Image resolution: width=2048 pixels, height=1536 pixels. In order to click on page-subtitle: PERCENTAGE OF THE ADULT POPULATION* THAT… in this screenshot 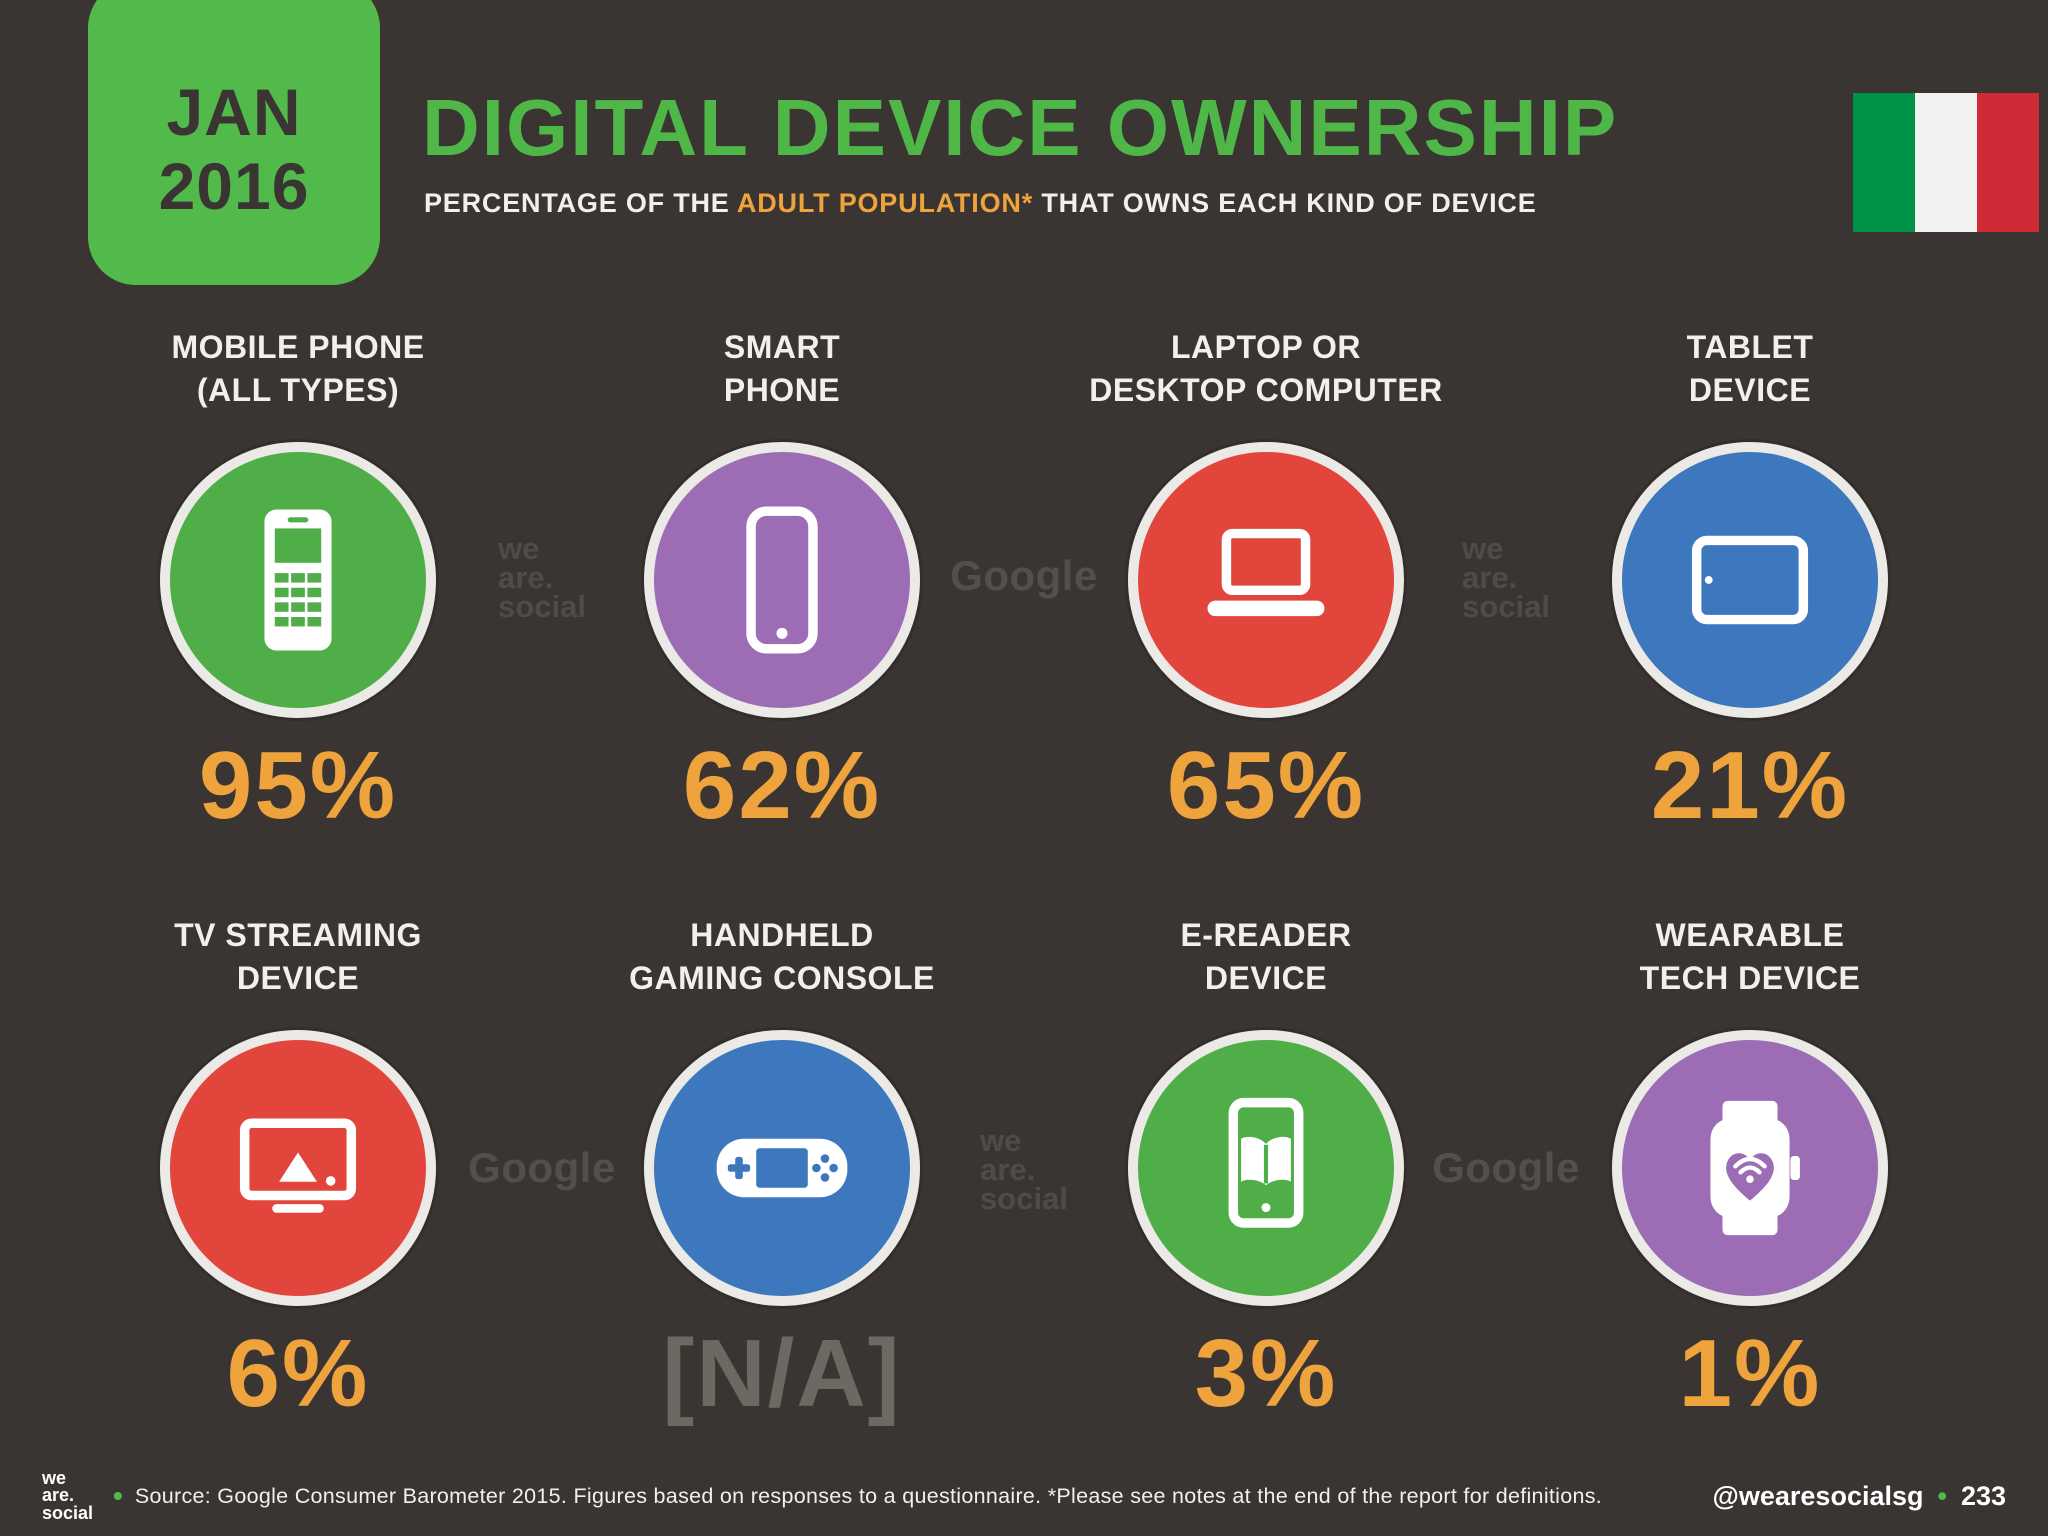, I will do `click(1021, 203)`.